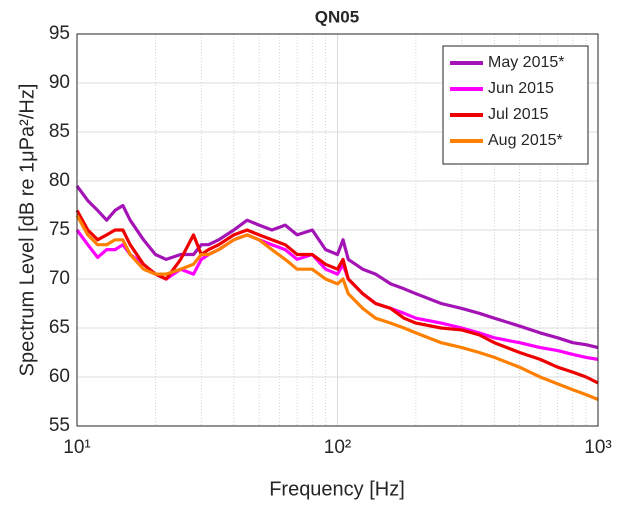 This screenshot has height=509, width=618. What do you see at coordinates (337, 447) in the screenshot?
I see `x-tick-label: 10²` at bounding box center [337, 447].